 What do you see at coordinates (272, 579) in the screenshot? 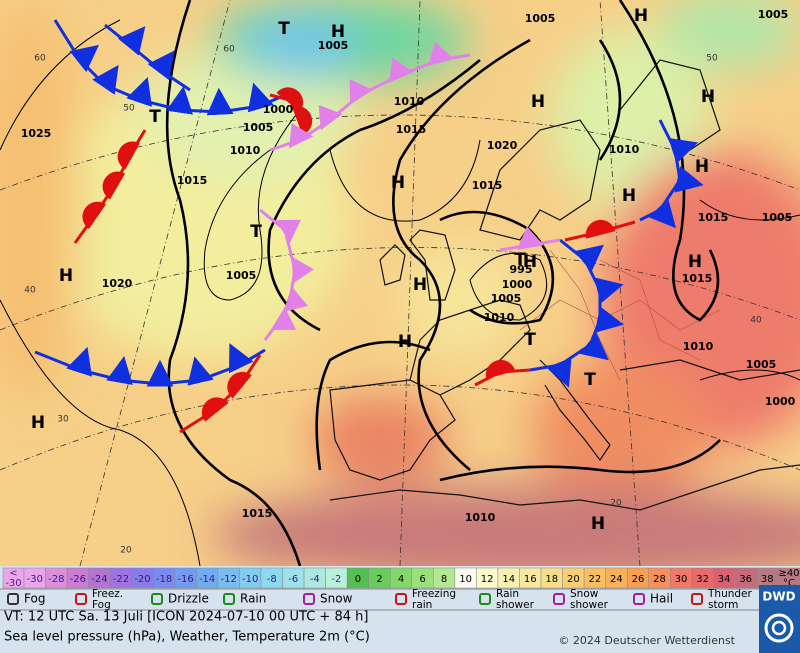
I see `scale-label: -8` at bounding box center [272, 579].